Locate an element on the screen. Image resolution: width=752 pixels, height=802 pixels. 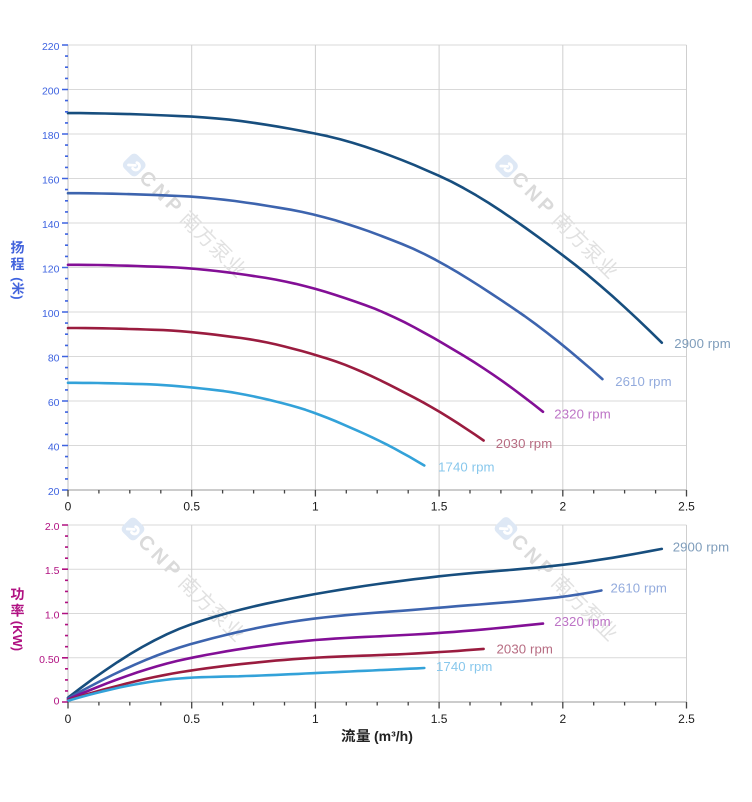
svg-text: 1.0 is located at coordinates (52, 616).